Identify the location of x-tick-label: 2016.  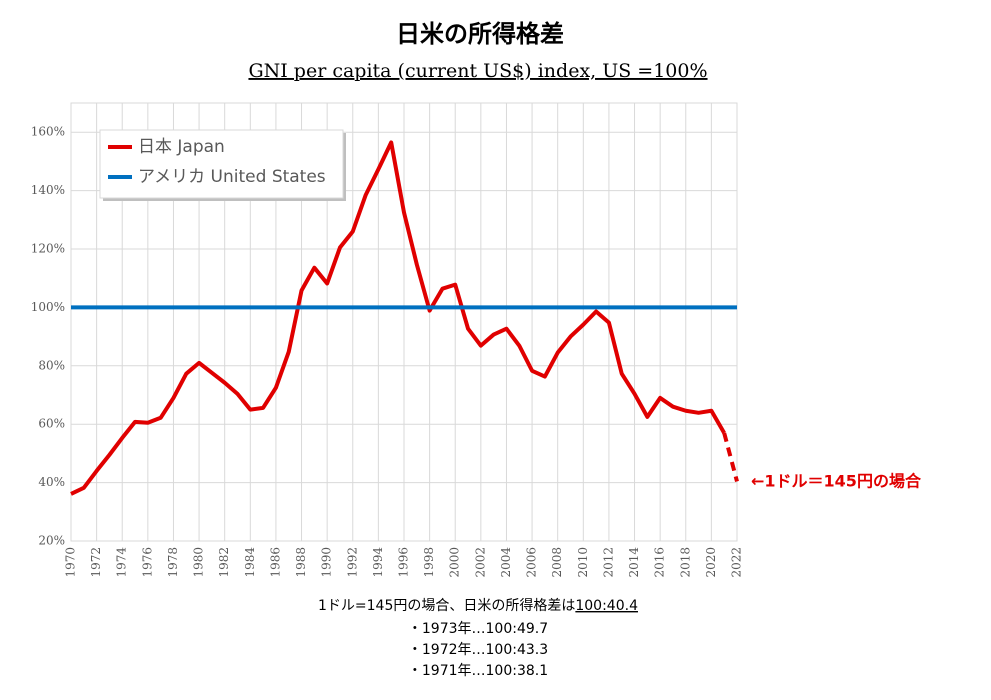
(660, 562).